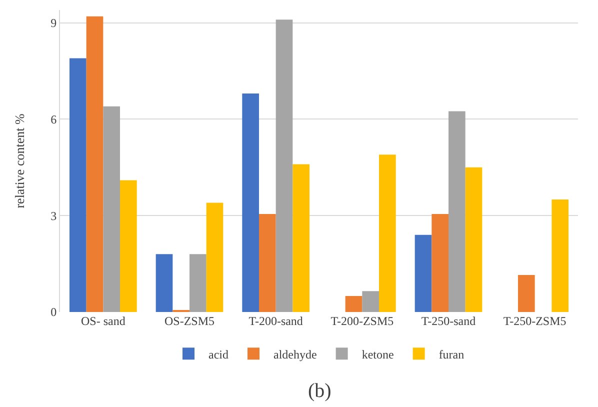 The height and width of the screenshot is (407, 598). What do you see at coordinates (53, 215) in the screenshot?
I see `y-tick-label: 3` at bounding box center [53, 215].